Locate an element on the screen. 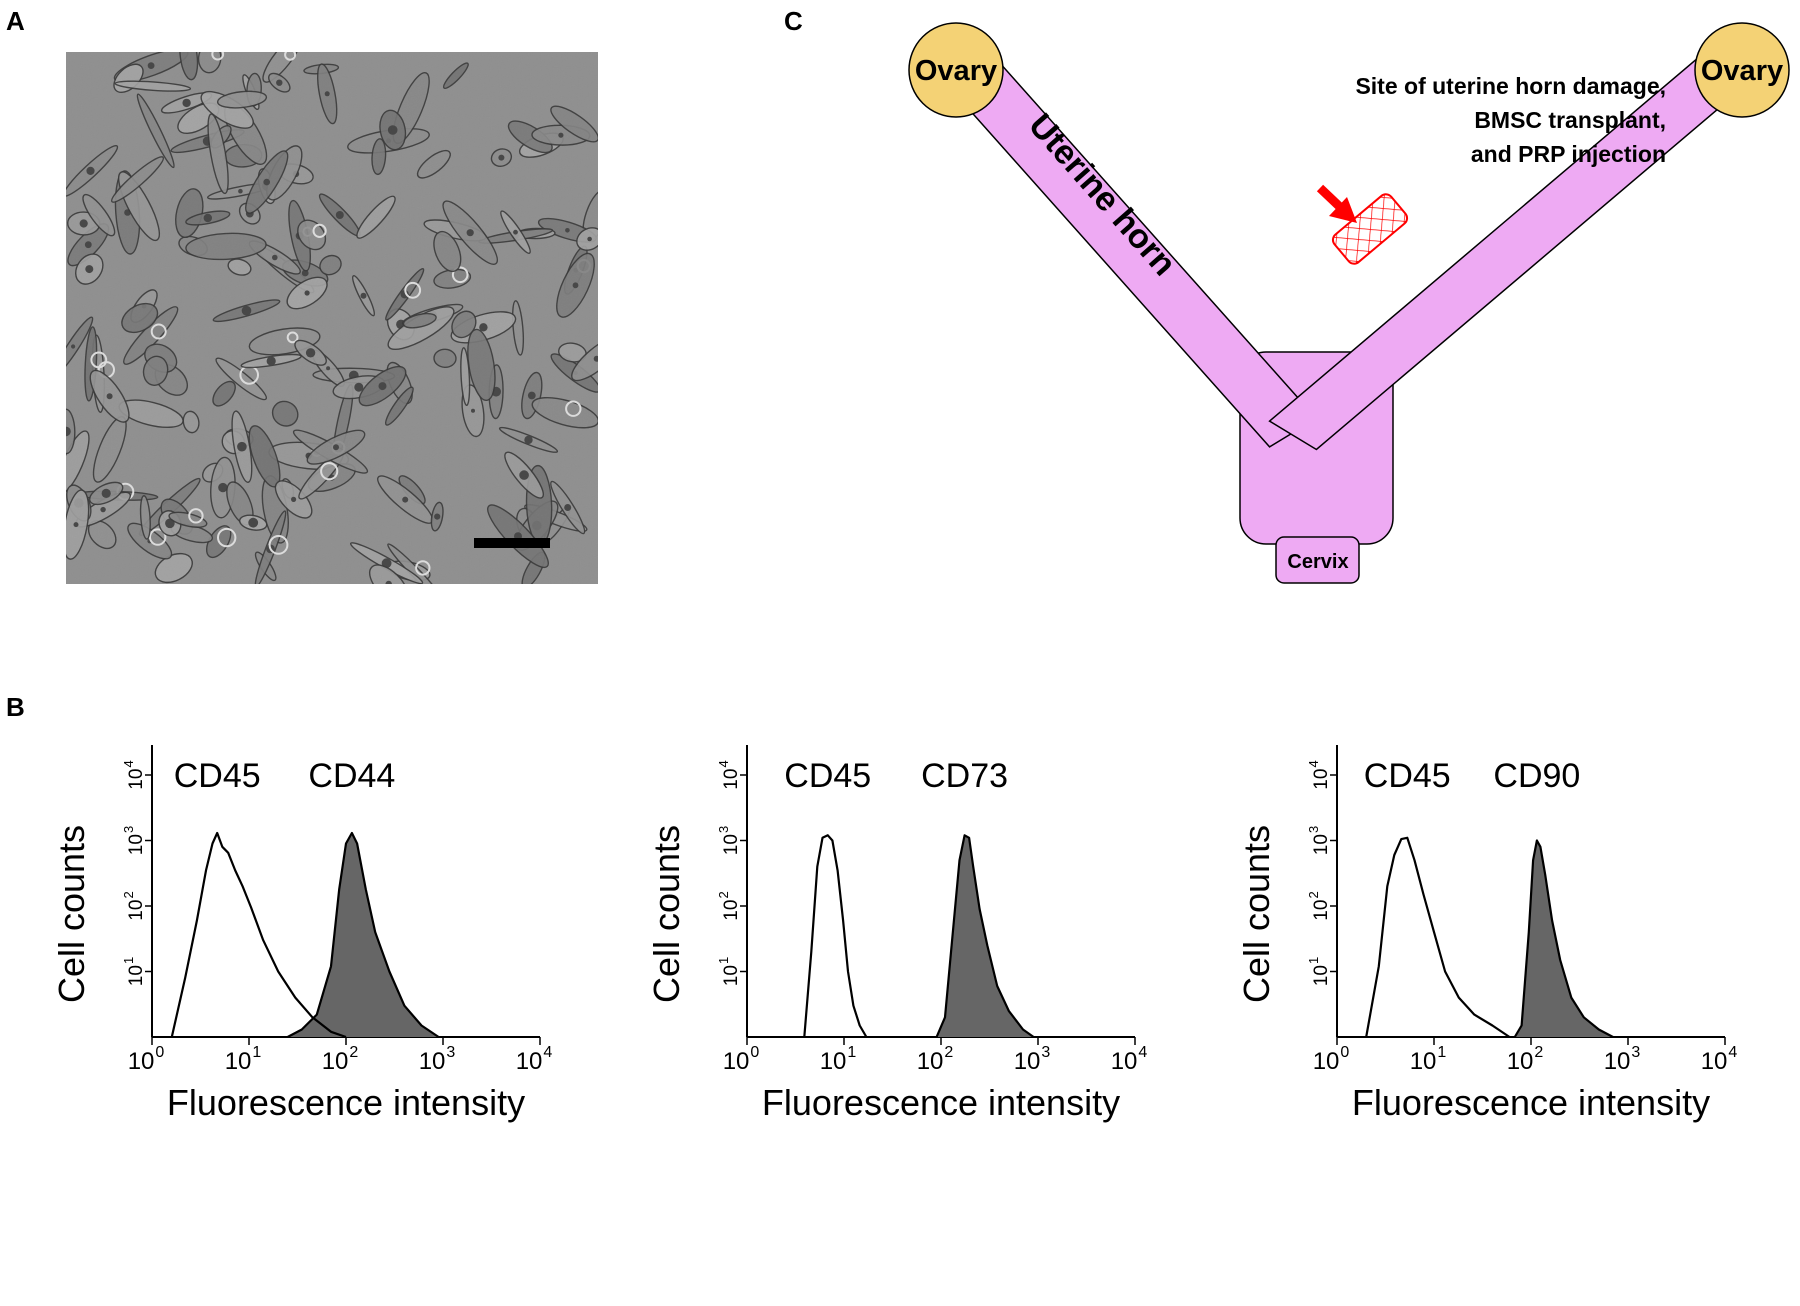 The width and height of the screenshot is (1800, 1306). cervix-label: Cervix is located at coordinates (1317, 562).